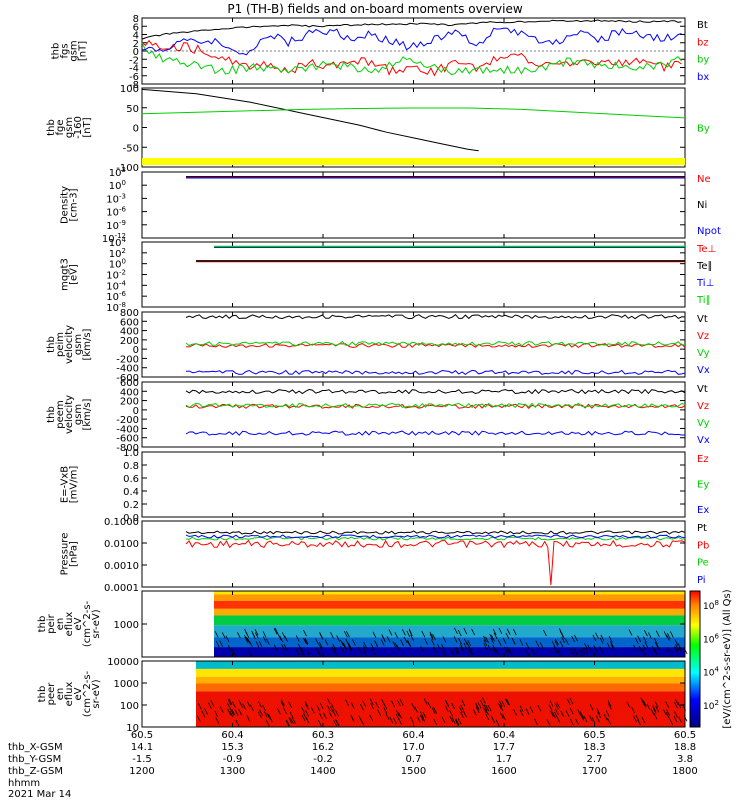  I want to click on x-row-value: 16.2, so click(323, 747).